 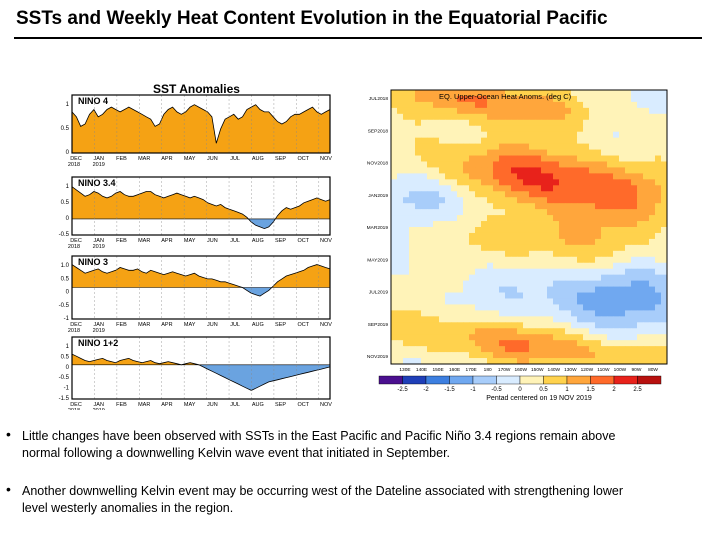 What do you see at coordinates (379, 293) in the screenshot?
I see `heatmap-ytick-label: JUL2019` at bounding box center [379, 293].